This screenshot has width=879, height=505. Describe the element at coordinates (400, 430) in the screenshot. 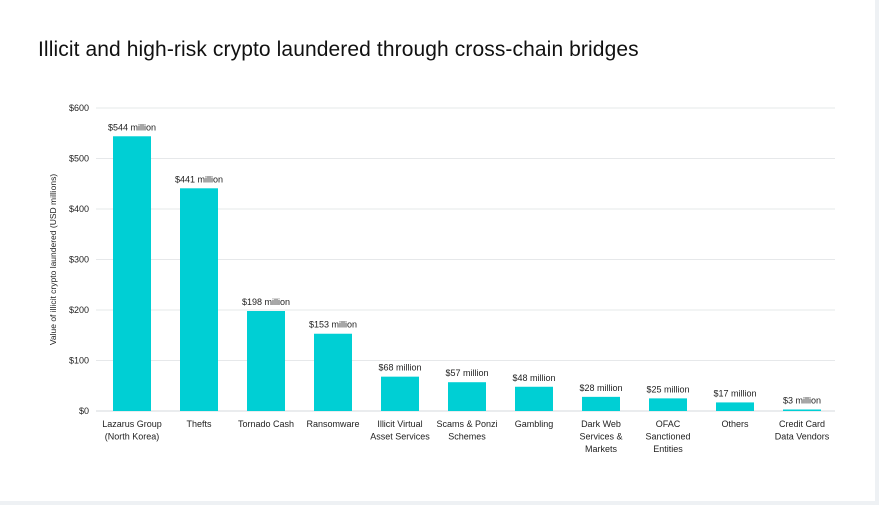

I see `category-label: Illicit Virtual Asset Services` at that location.